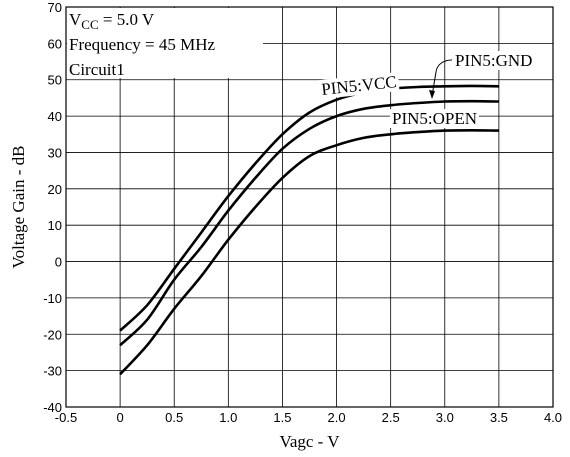  I want to click on gnd-leader-arrow, so click(432, 94).